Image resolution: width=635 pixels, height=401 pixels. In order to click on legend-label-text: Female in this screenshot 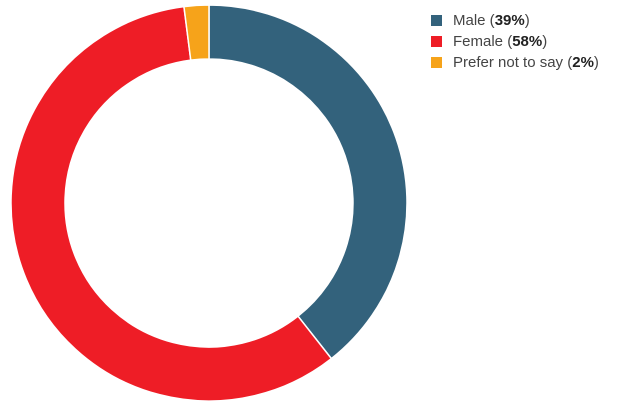, I will do `click(478, 41)`.